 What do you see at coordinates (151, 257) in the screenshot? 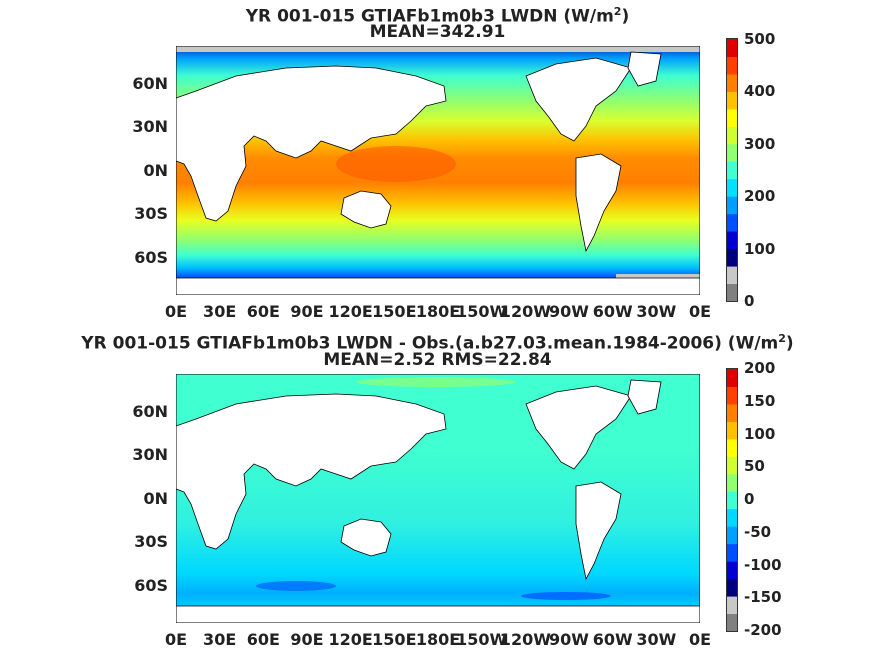
I see `panel1-lat-60s: 60S` at bounding box center [151, 257].